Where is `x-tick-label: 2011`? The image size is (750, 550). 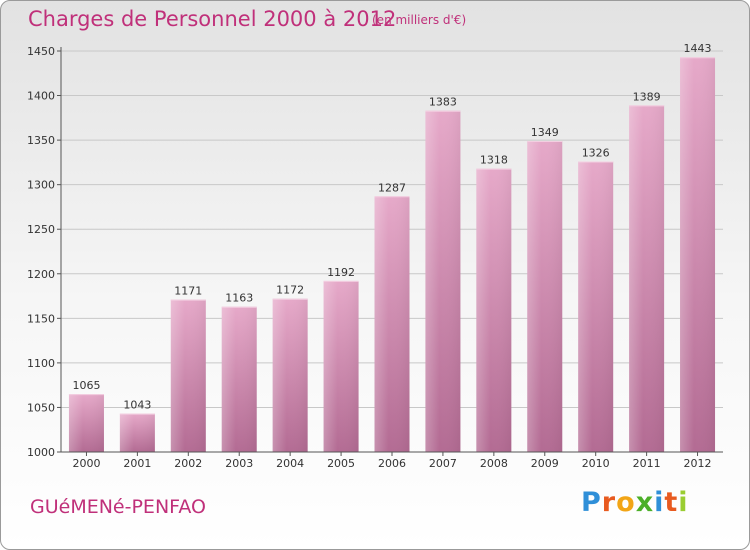
x-tick-label: 2011 is located at coordinates (647, 463).